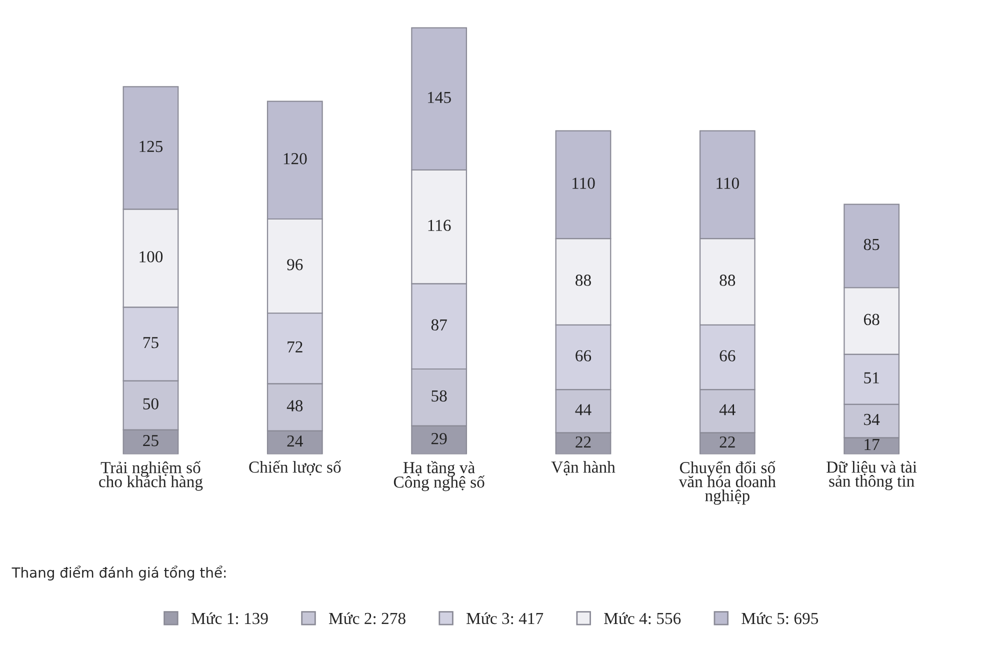 This screenshot has width=983, height=649. What do you see at coordinates (872, 320) in the screenshot?
I see `data-label: 68` at bounding box center [872, 320].